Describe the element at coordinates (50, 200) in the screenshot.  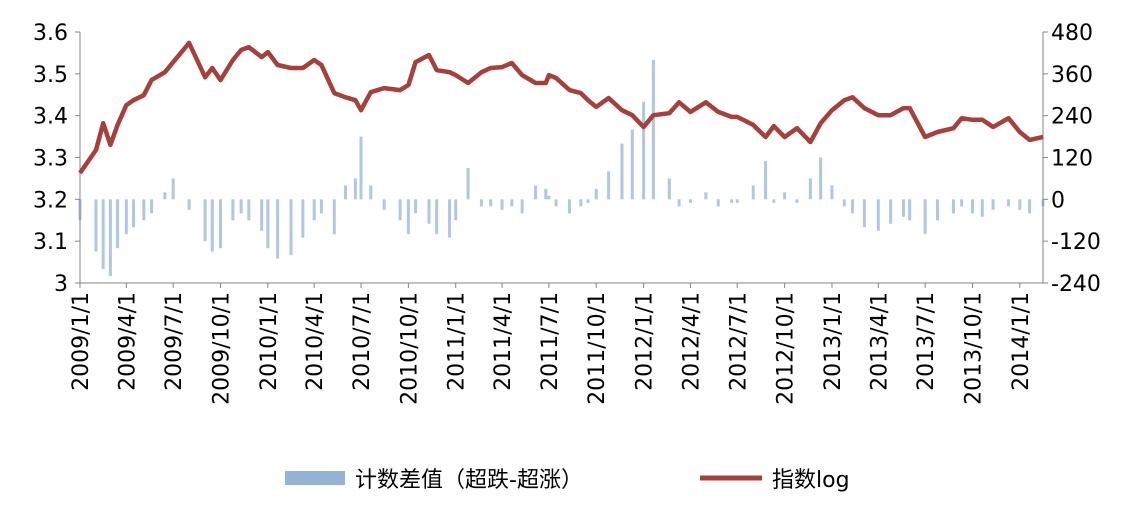
I see `y-tick-label: 3.2` at that location.